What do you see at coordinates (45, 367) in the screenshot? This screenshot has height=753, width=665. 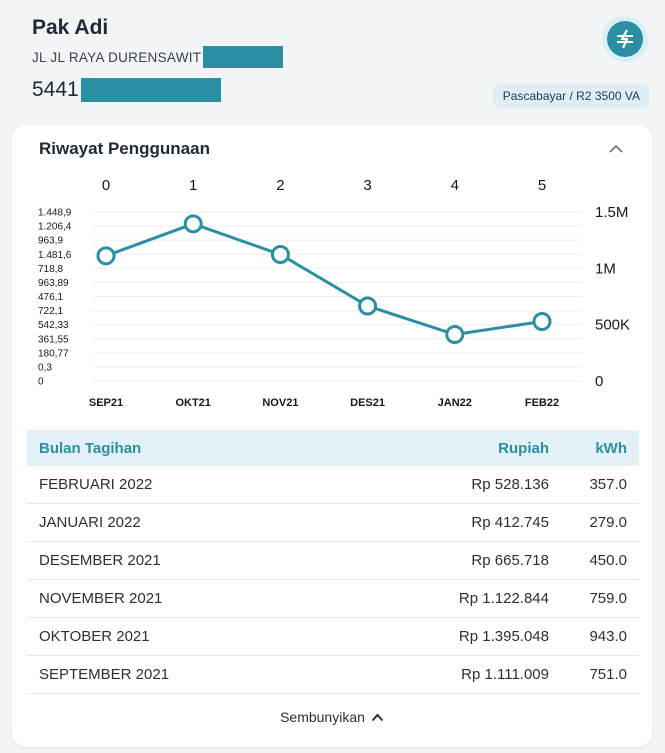 I see `left-tick-label: 0,3` at bounding box center [45, 367].